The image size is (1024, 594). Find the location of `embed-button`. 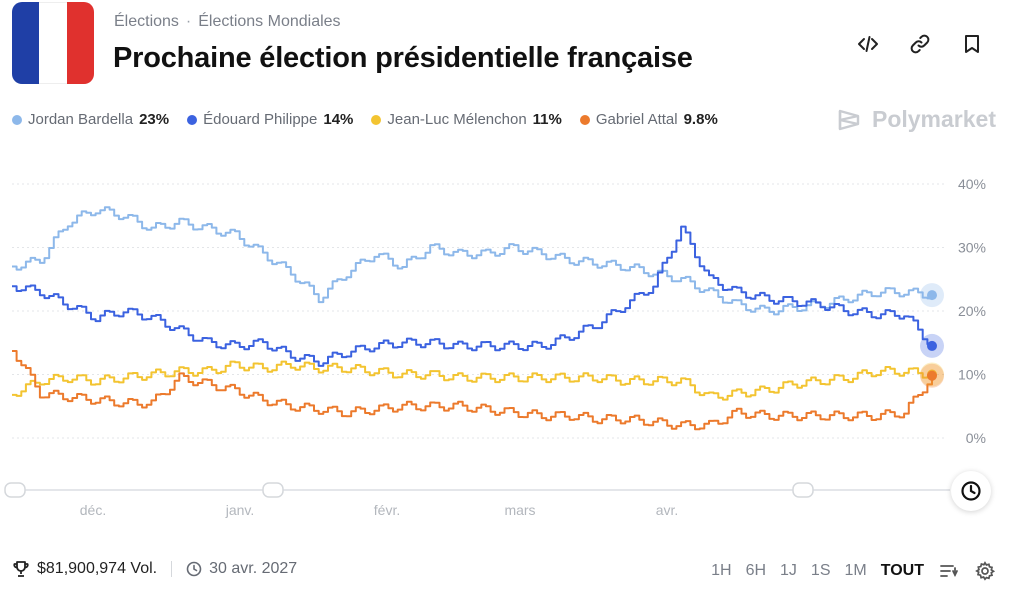

embed-button is located at coordinates (868, 44).